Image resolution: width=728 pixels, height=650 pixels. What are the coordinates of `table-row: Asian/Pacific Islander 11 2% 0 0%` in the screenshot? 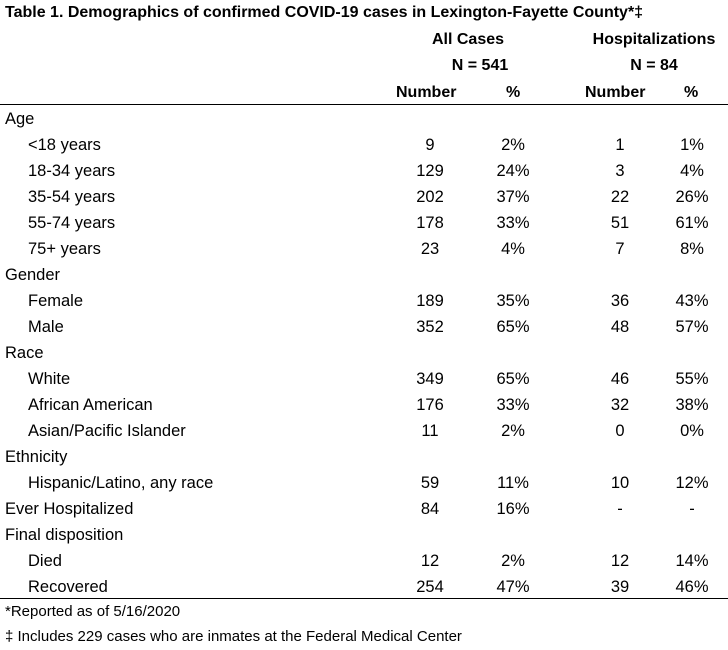 It's located at (364, 431).